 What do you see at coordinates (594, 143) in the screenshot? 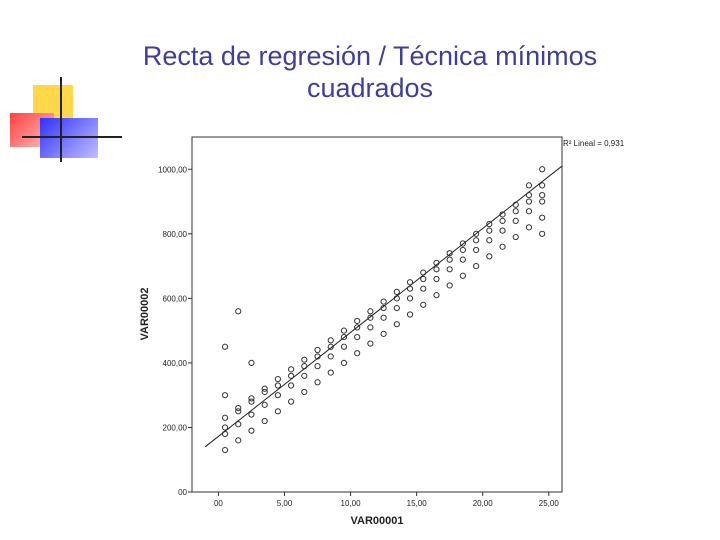
I see `r-squared-annotation: R² Lineal = 0,931` at bounding box center [594, 143].